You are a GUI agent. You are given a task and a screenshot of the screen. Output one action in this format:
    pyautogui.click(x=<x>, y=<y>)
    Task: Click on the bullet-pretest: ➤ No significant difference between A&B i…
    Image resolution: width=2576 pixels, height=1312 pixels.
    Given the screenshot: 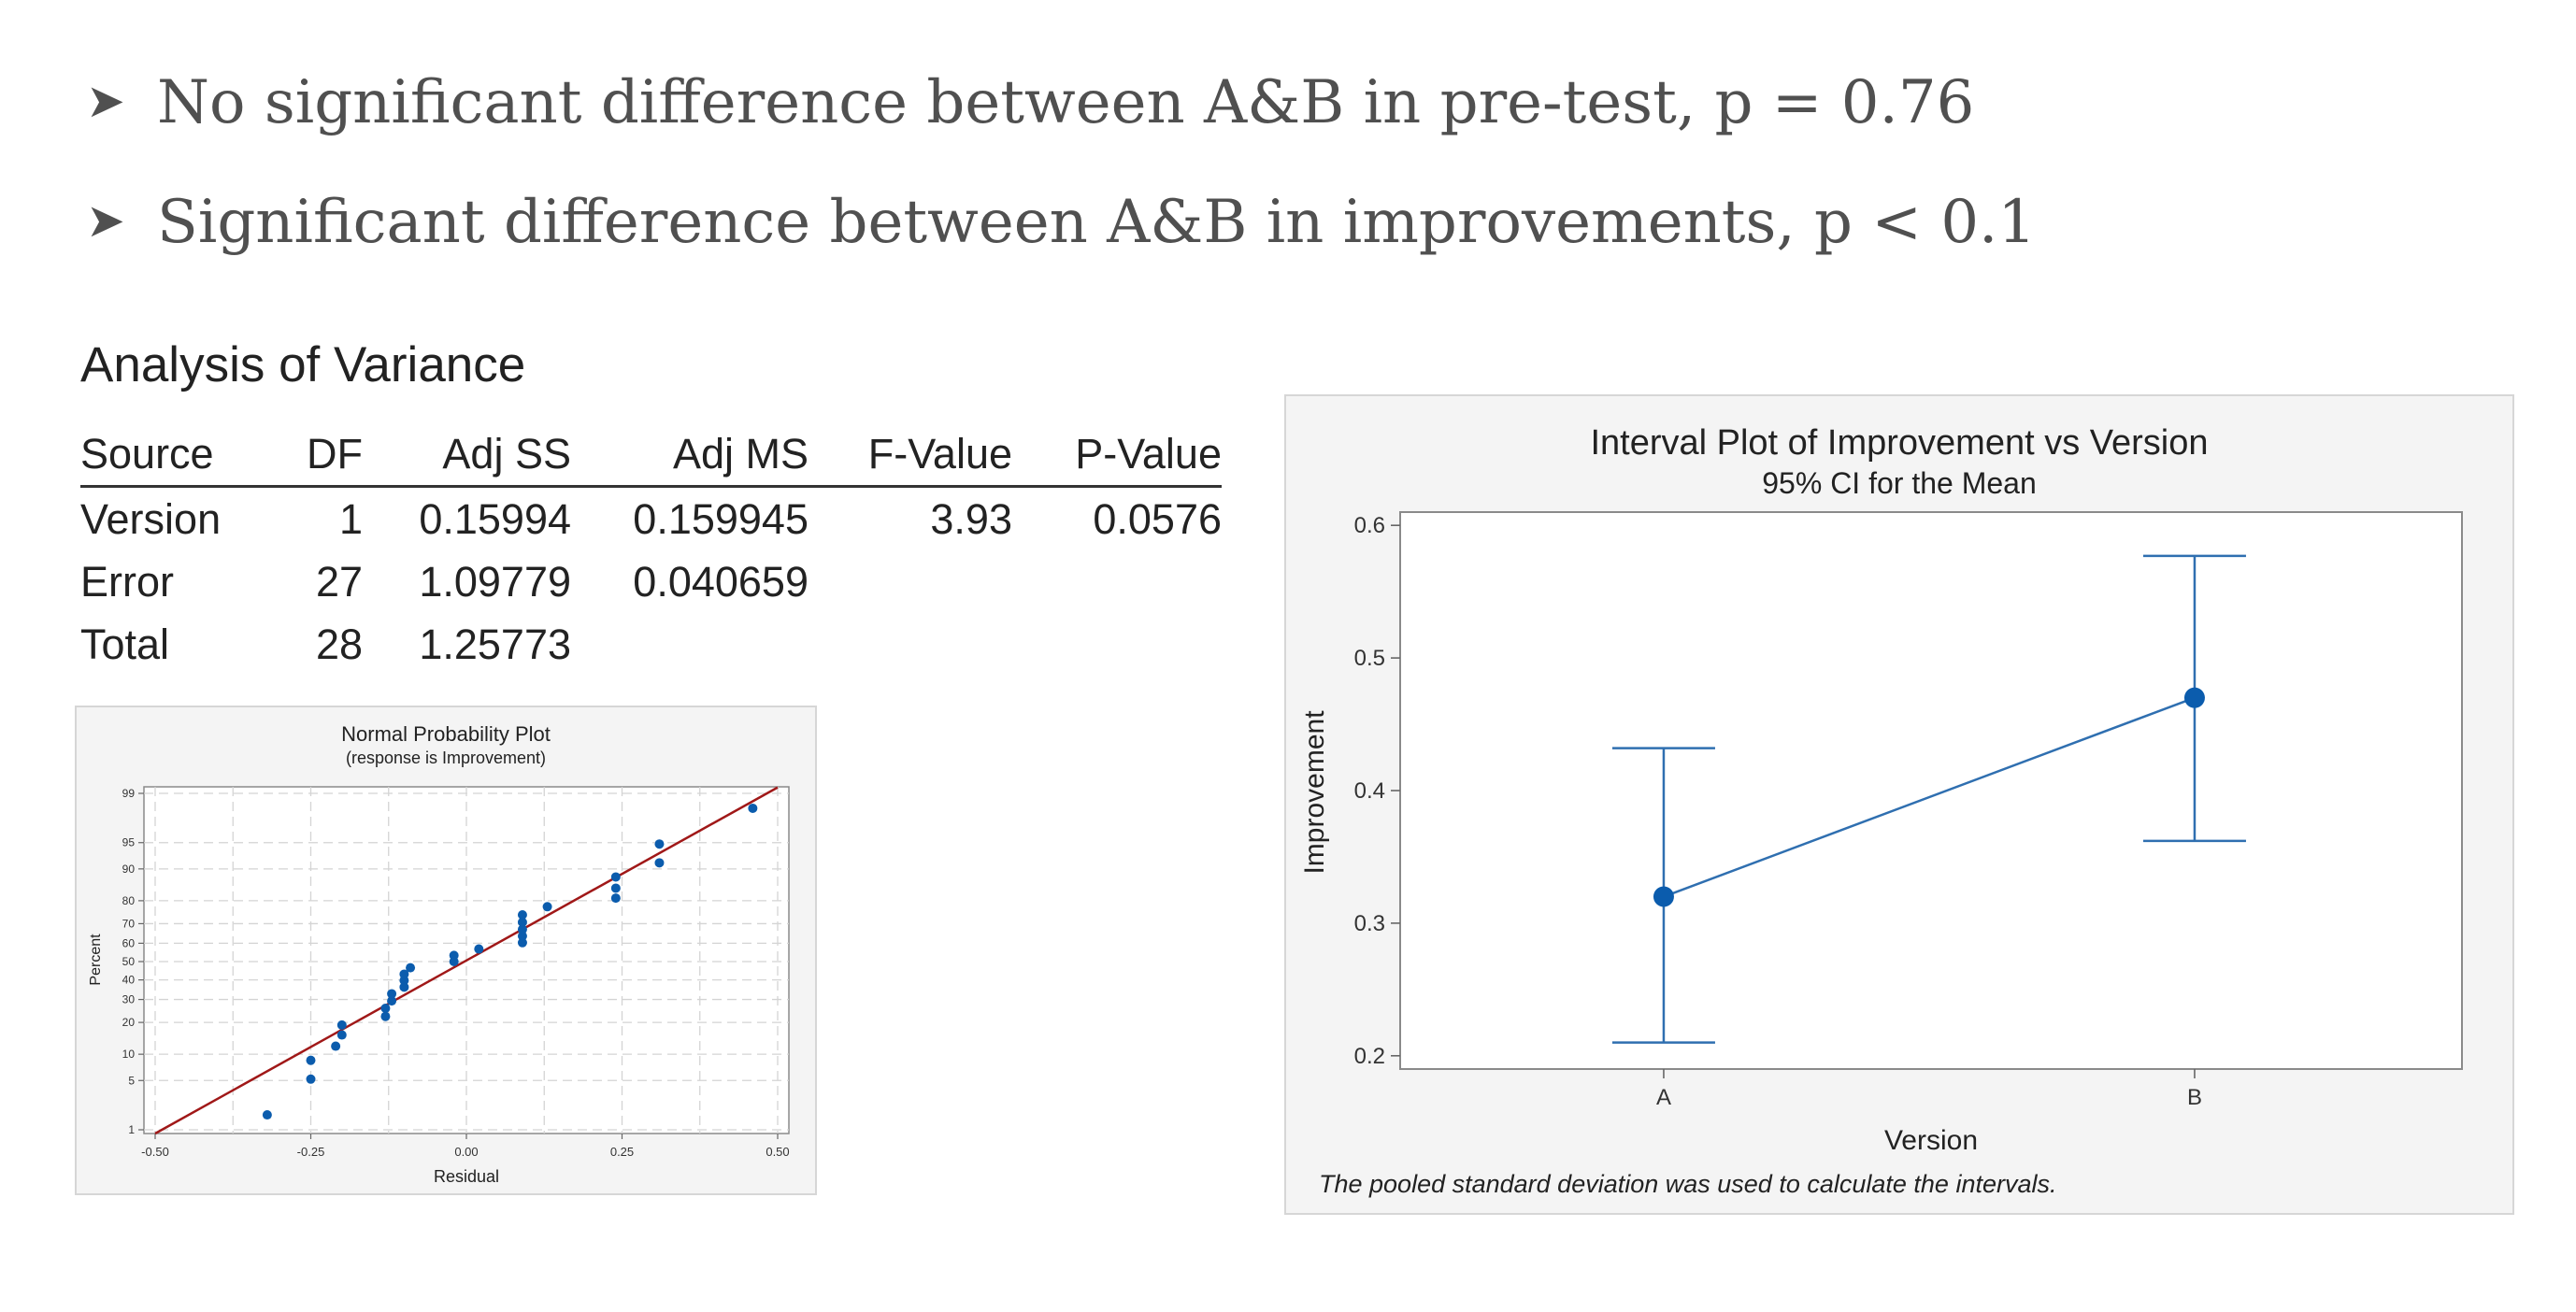 What is the action you would take?
    pyautogui.click(x=1030, y=103)
    